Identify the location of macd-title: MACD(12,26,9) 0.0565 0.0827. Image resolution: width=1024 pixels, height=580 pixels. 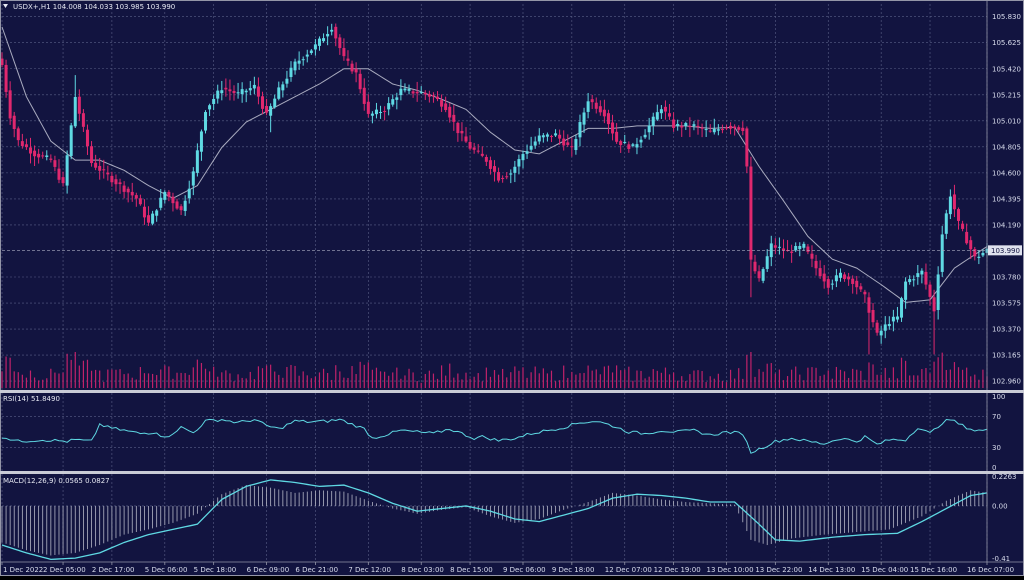
(56, 481).